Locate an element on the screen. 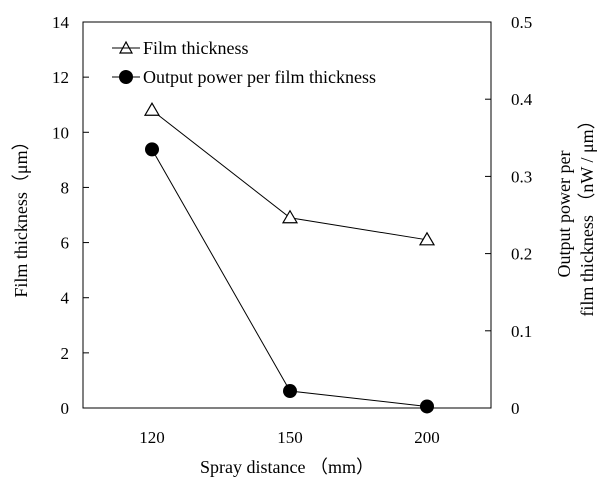 Image resolution: width=606 pixels, height=477 pixels. right-axis-tick-label: 0.2 is located at coordinates (521, 254).